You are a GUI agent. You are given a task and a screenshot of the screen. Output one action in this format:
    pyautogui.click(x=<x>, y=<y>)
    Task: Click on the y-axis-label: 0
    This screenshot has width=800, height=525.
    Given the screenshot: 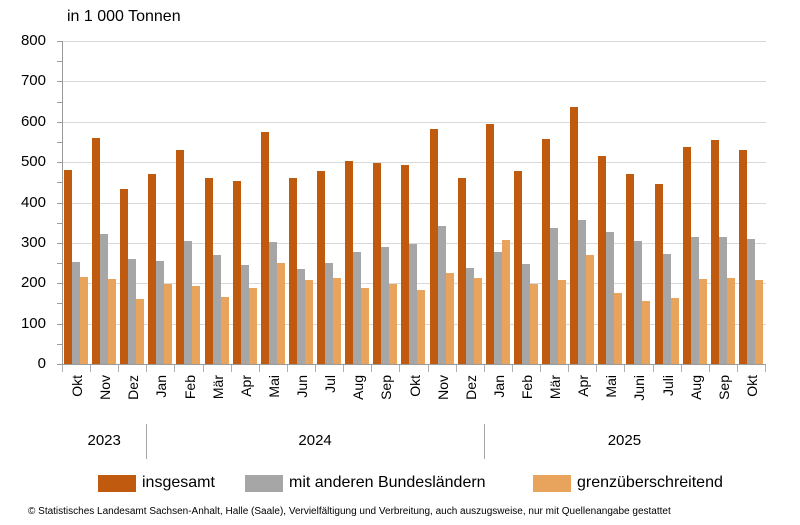 What is the action you would take?
    pyautogui.click(x=41, y=363)
    